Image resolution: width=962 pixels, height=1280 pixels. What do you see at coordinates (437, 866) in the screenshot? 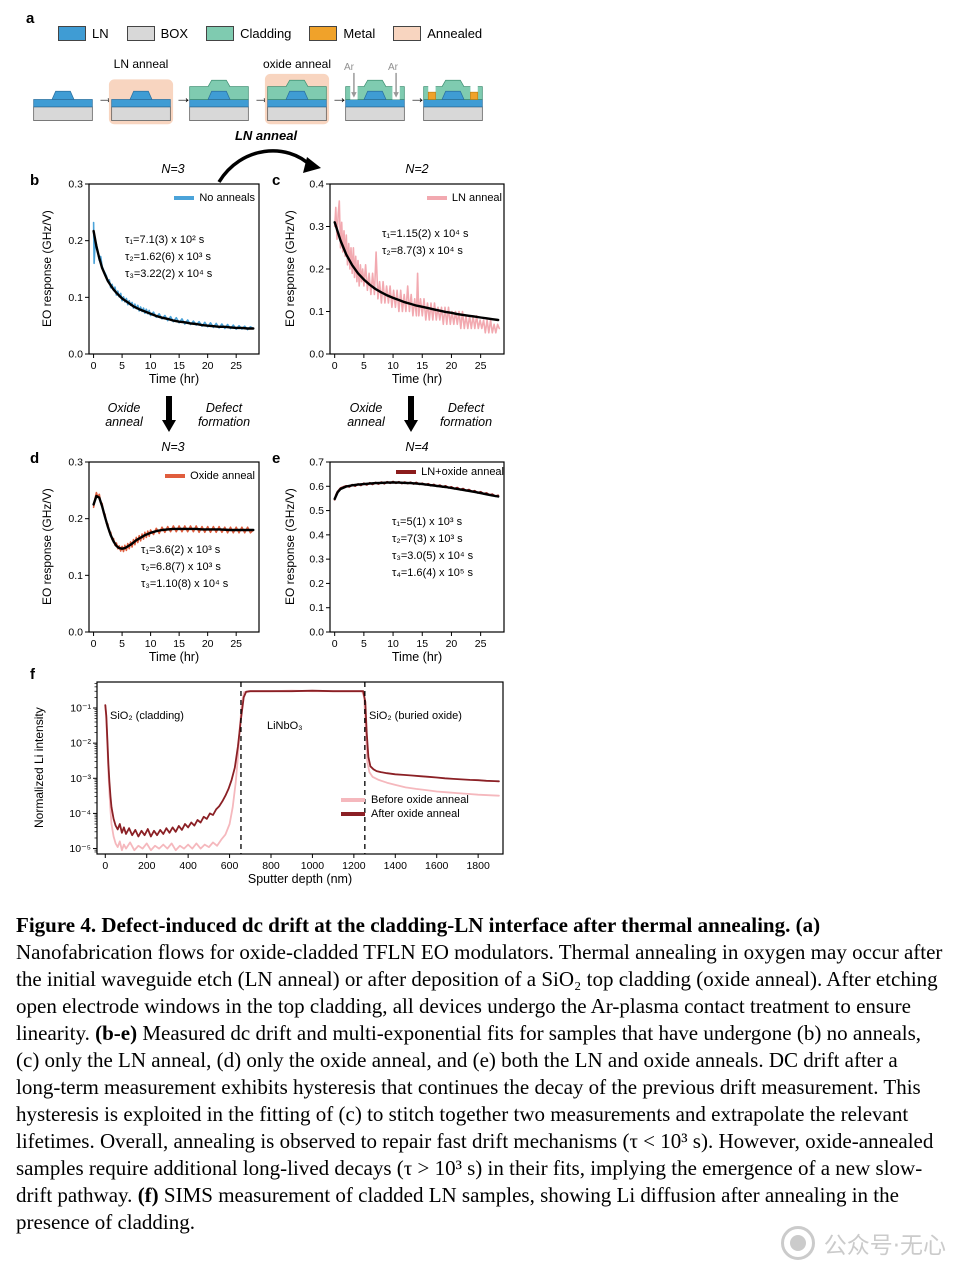
I see `svg-text: 1600` at bounding box center [437, 866].